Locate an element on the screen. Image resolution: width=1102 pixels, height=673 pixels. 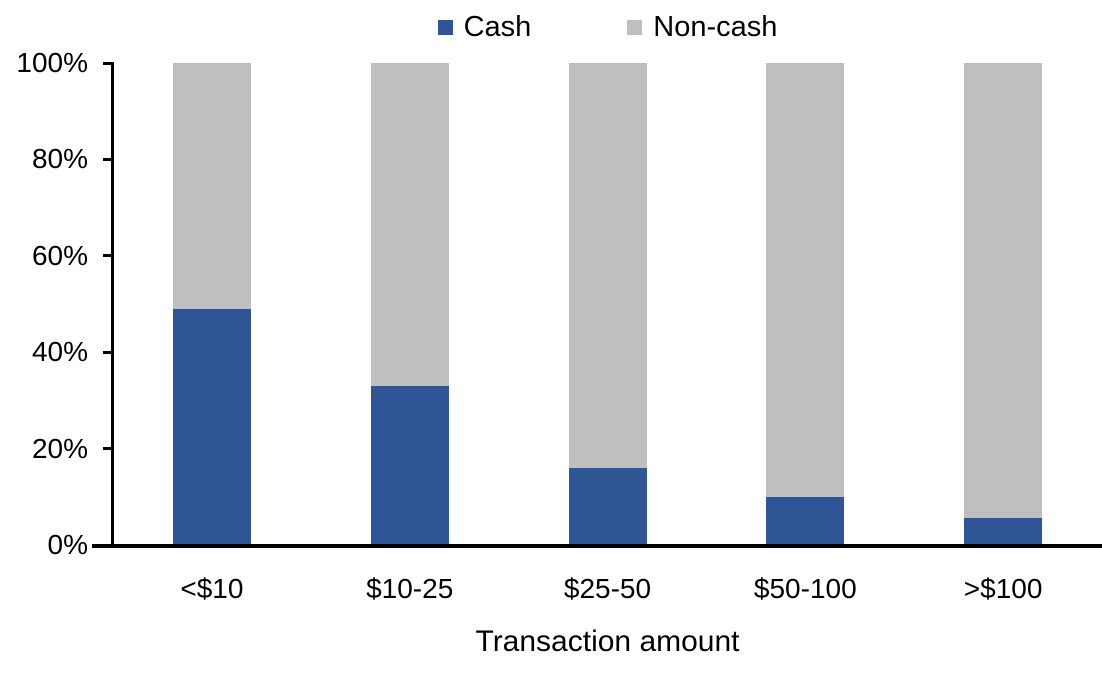
x-tick-label: $10-25 is located at coordinates (410, 588).